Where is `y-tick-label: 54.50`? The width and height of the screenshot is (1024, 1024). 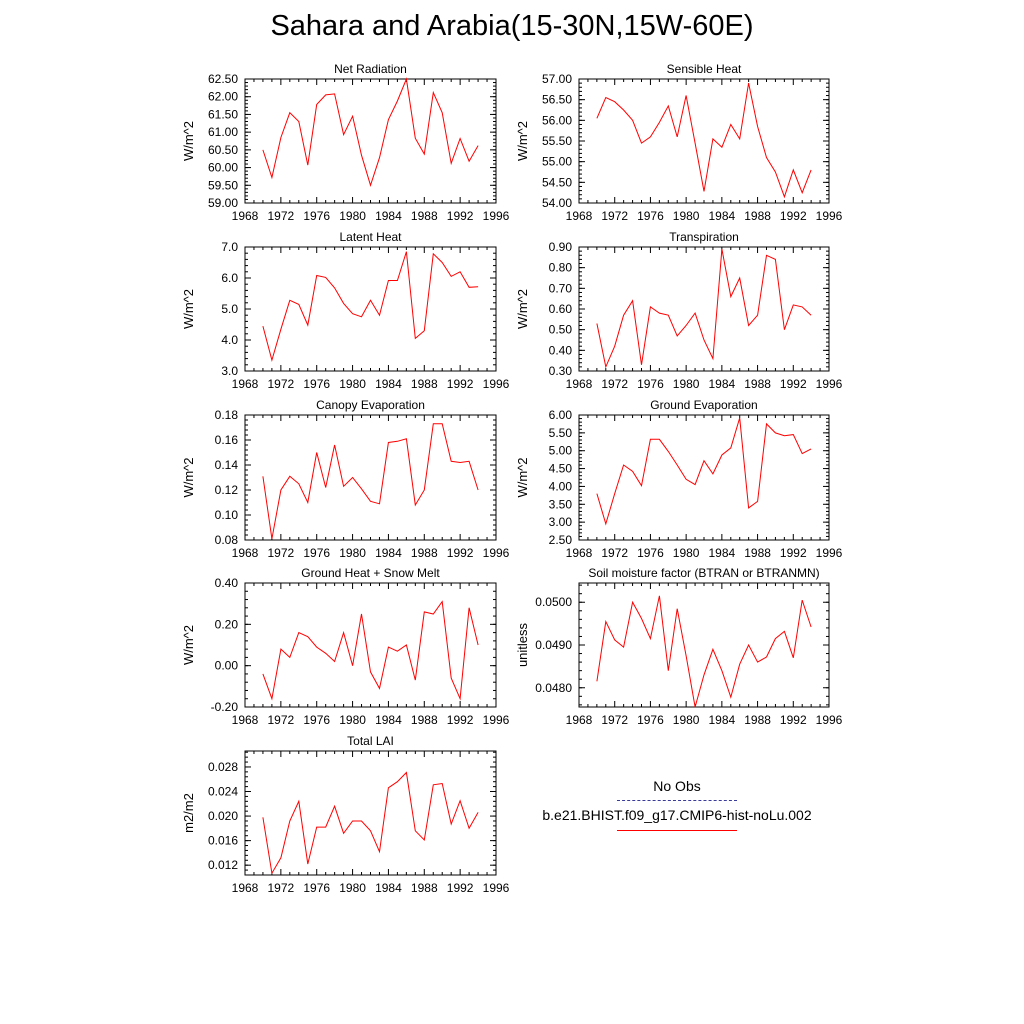 y-tick-label: 54.50 is located at coordinates (557, 182).